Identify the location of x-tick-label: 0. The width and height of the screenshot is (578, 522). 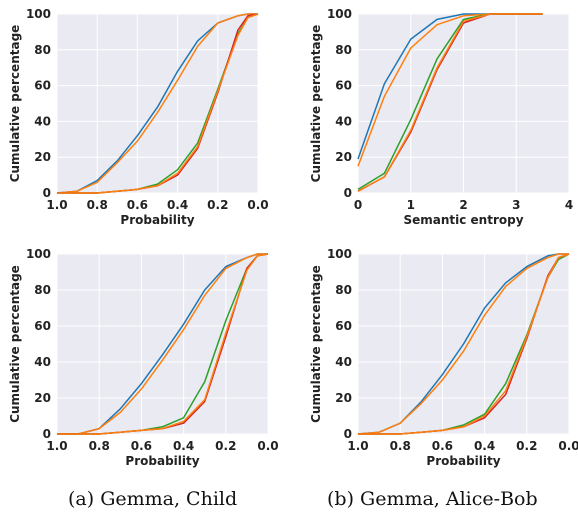
(358, 205).